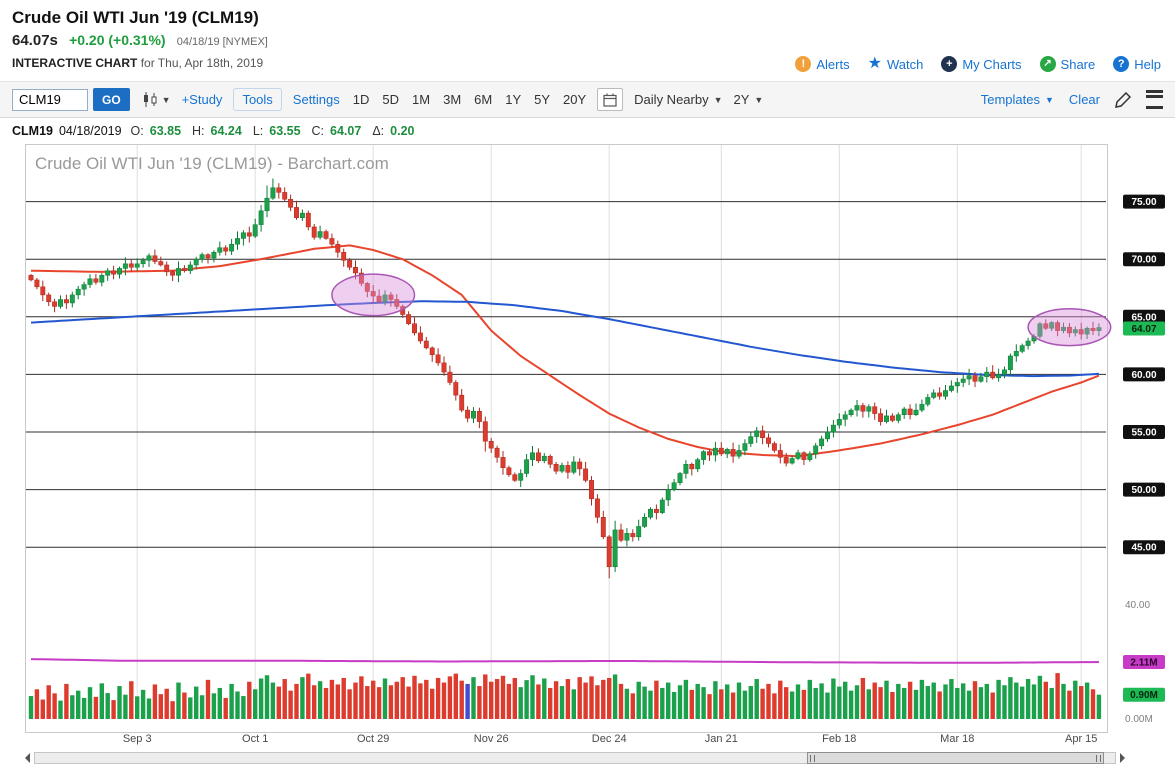 The width and height of the screenshot is (1175, 776). What do you see at coordinates (27, 758) in the screenshot?
I see `scroll-left-arrow` at bounding box center [27, 758].